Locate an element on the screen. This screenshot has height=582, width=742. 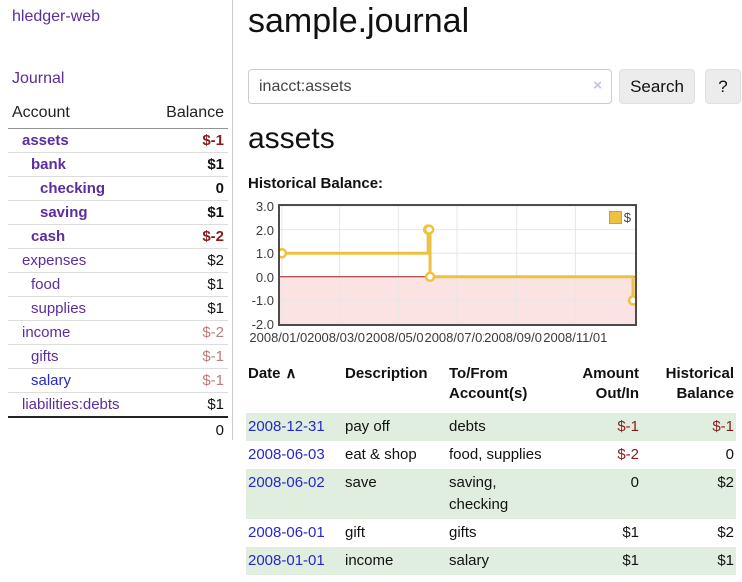
register-row: 2008-06-01 gift gifts $1 $2 is located at coordinates (491, 533).